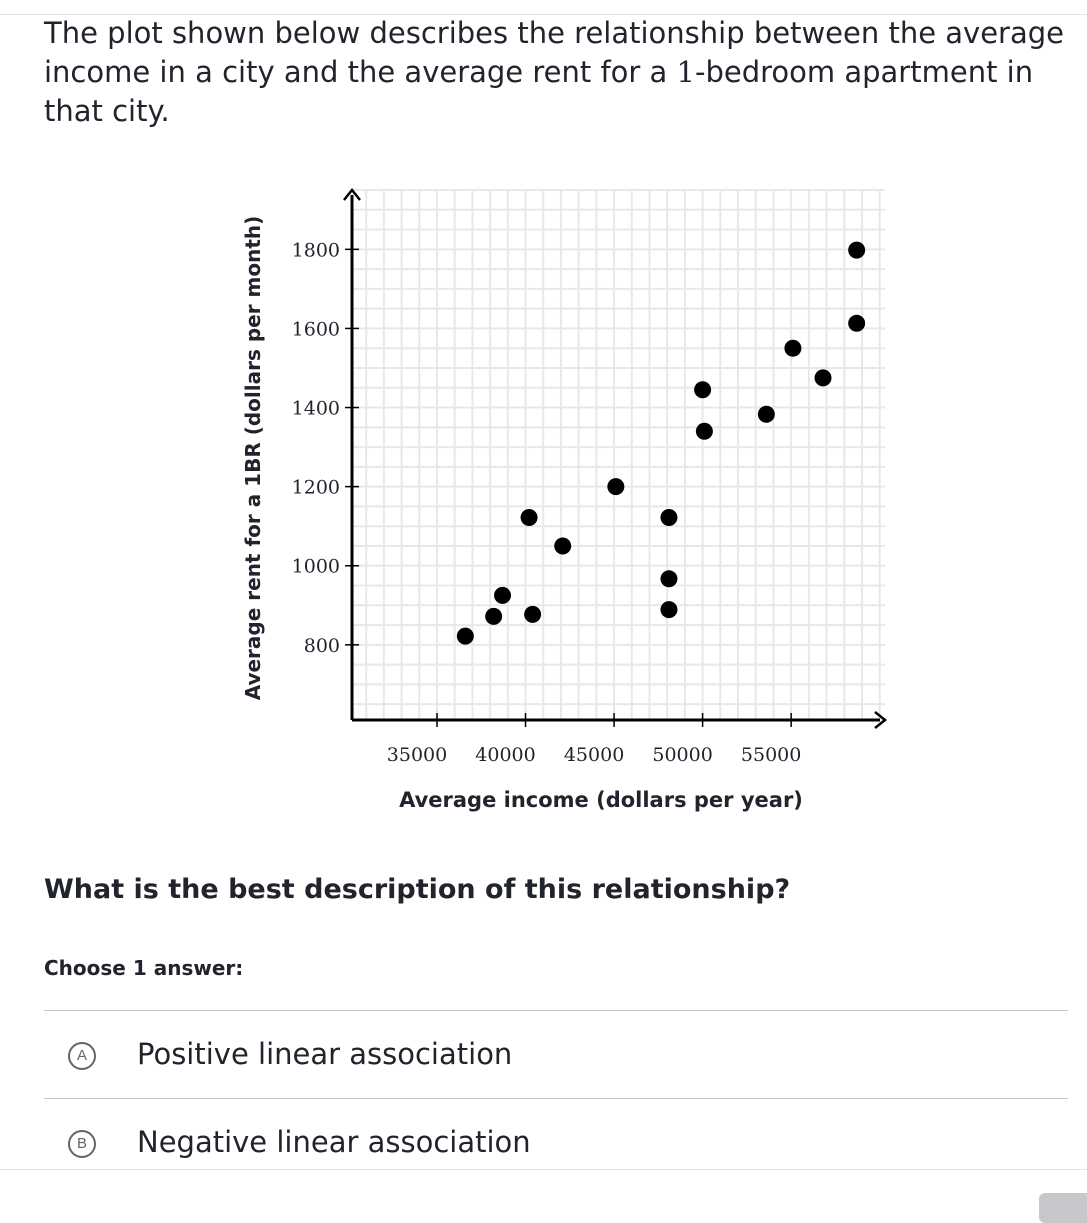 This screenshot has width=1087, height=1223. What do you see at coordinates (334, 1142) in the screenshot?
I see `answer-text-b: Negative linear association` at bounding box center [334, 1142].